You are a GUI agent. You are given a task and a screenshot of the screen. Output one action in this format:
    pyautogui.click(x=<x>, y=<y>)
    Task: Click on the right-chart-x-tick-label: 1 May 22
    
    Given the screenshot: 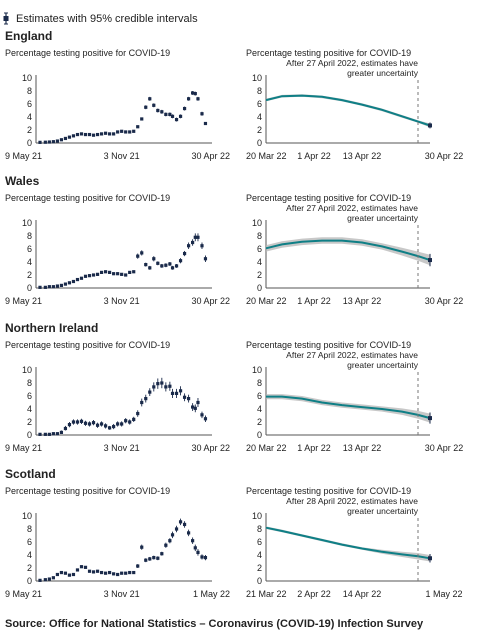 What is the action you would take?
    pyautogui.click(x=443, y=594)
    